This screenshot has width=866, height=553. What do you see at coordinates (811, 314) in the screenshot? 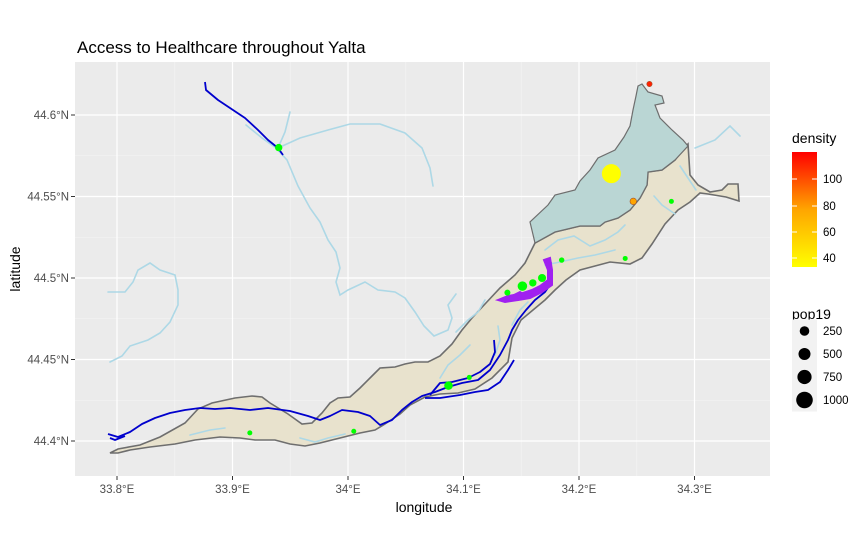
I see `pop19-legend-title: pop19` at bounding box center [811, 314].